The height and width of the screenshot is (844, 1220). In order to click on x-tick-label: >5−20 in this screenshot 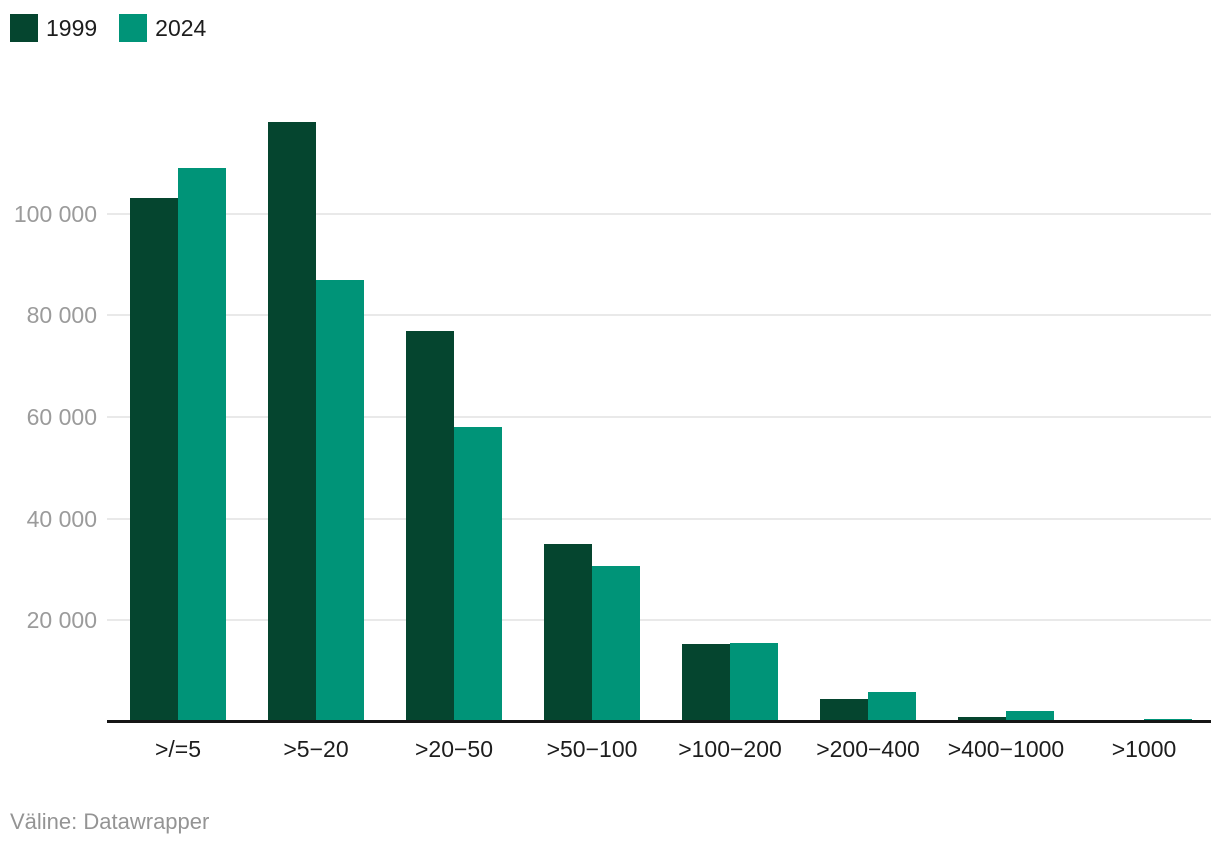, I will do `click(316, 749)`.